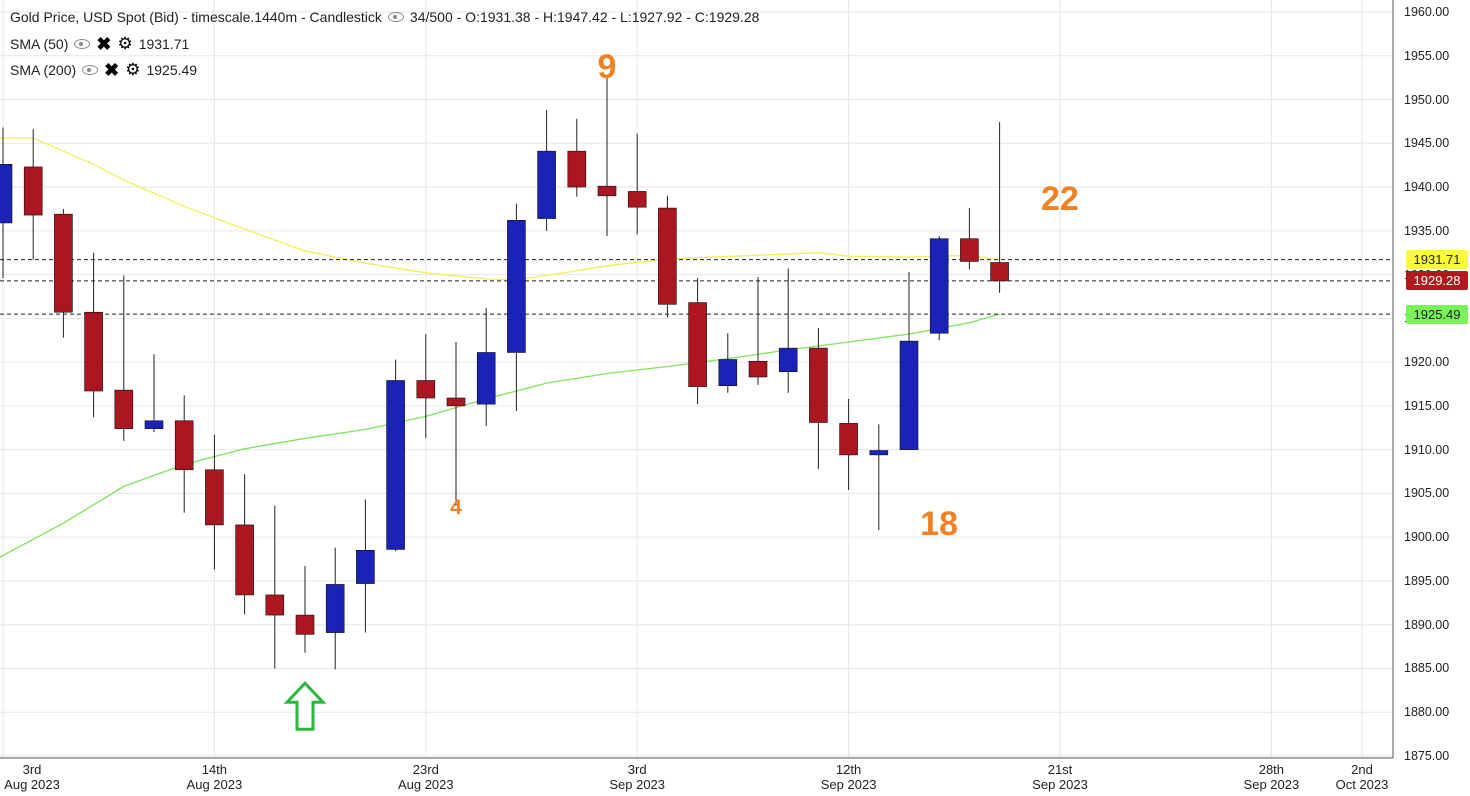 The height and width of the screenshot is (796, 1470). I want to click on up-arrow-icon, so click(305, 706).